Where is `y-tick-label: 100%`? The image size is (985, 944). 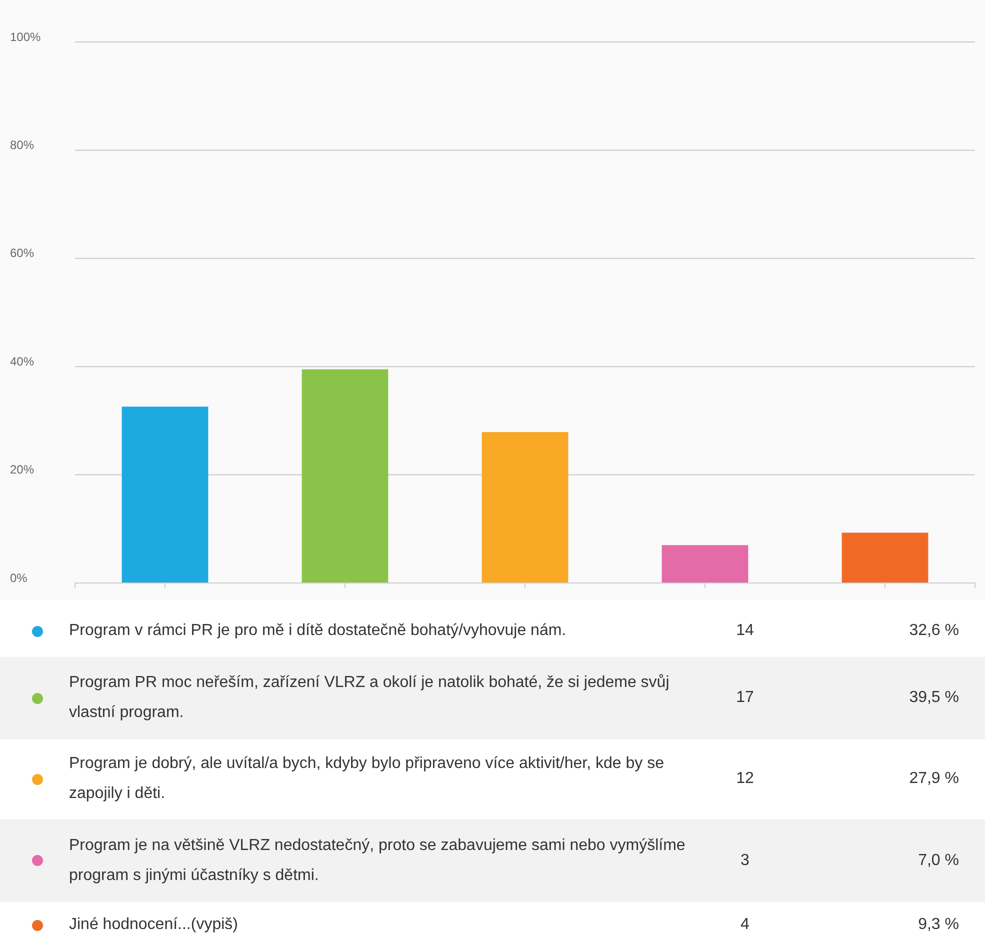 y-tick-label: 100% is located at coordinates (26, 37).